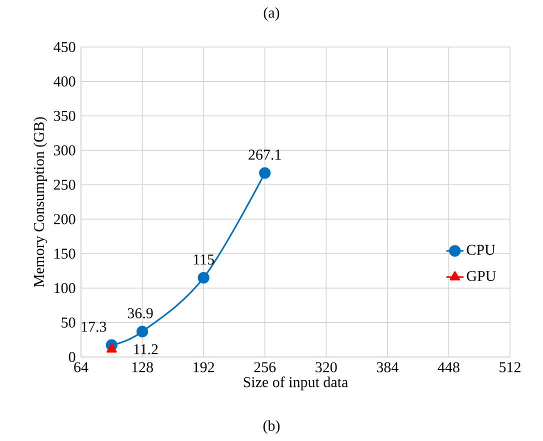 This screenshot has width=543, height=441. Describe the element at coordinates (265, 367) in the screenshot. I see `x-tick-label: 256` at that location.